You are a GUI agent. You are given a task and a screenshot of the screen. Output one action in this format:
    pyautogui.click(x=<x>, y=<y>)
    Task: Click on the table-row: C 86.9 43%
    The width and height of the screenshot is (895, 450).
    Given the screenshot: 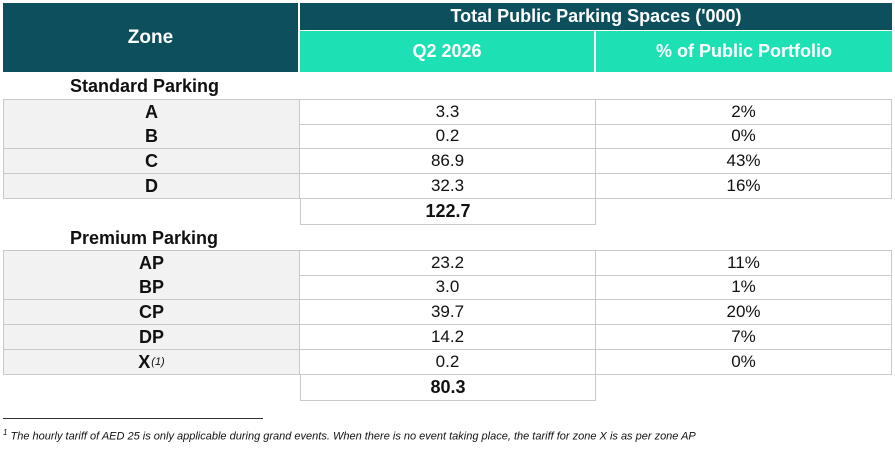 What is the action you would take?
    pyautogui.click(x=447, y=161)
    